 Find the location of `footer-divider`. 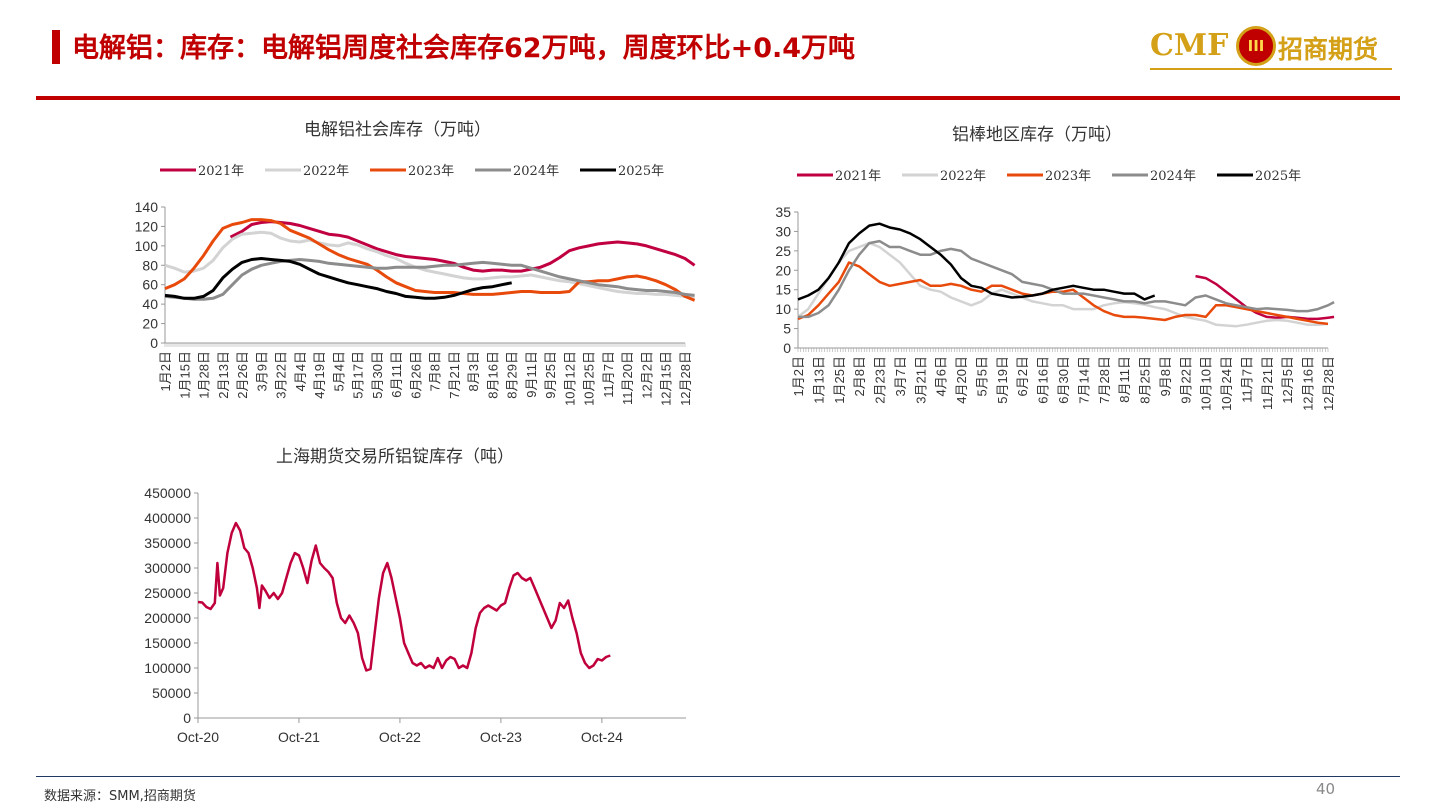

footer-divider is located at coordinates (718, 776).